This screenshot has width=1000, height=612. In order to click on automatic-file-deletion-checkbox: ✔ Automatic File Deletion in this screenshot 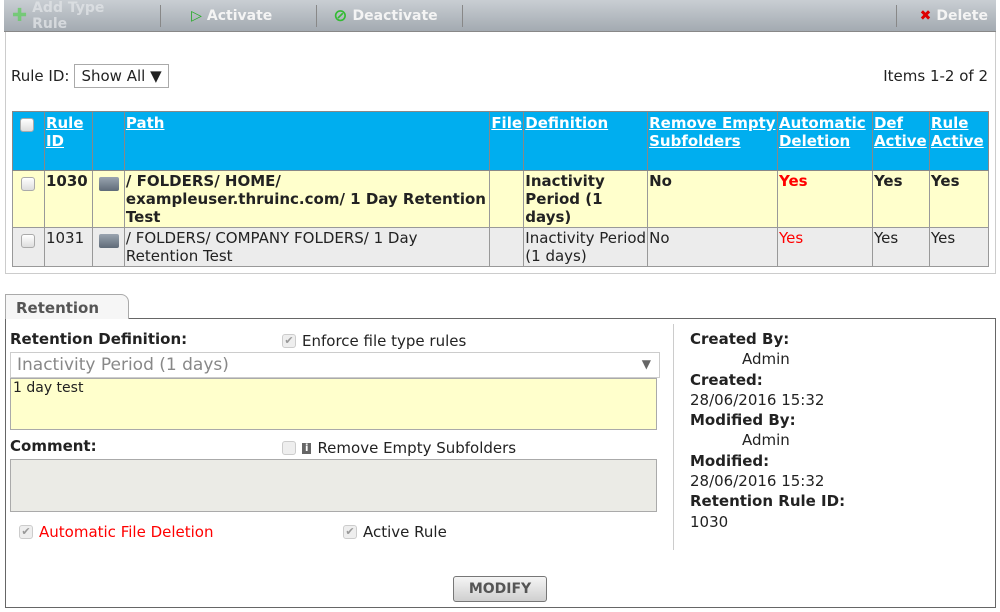, I will do `click(116, 532)`.